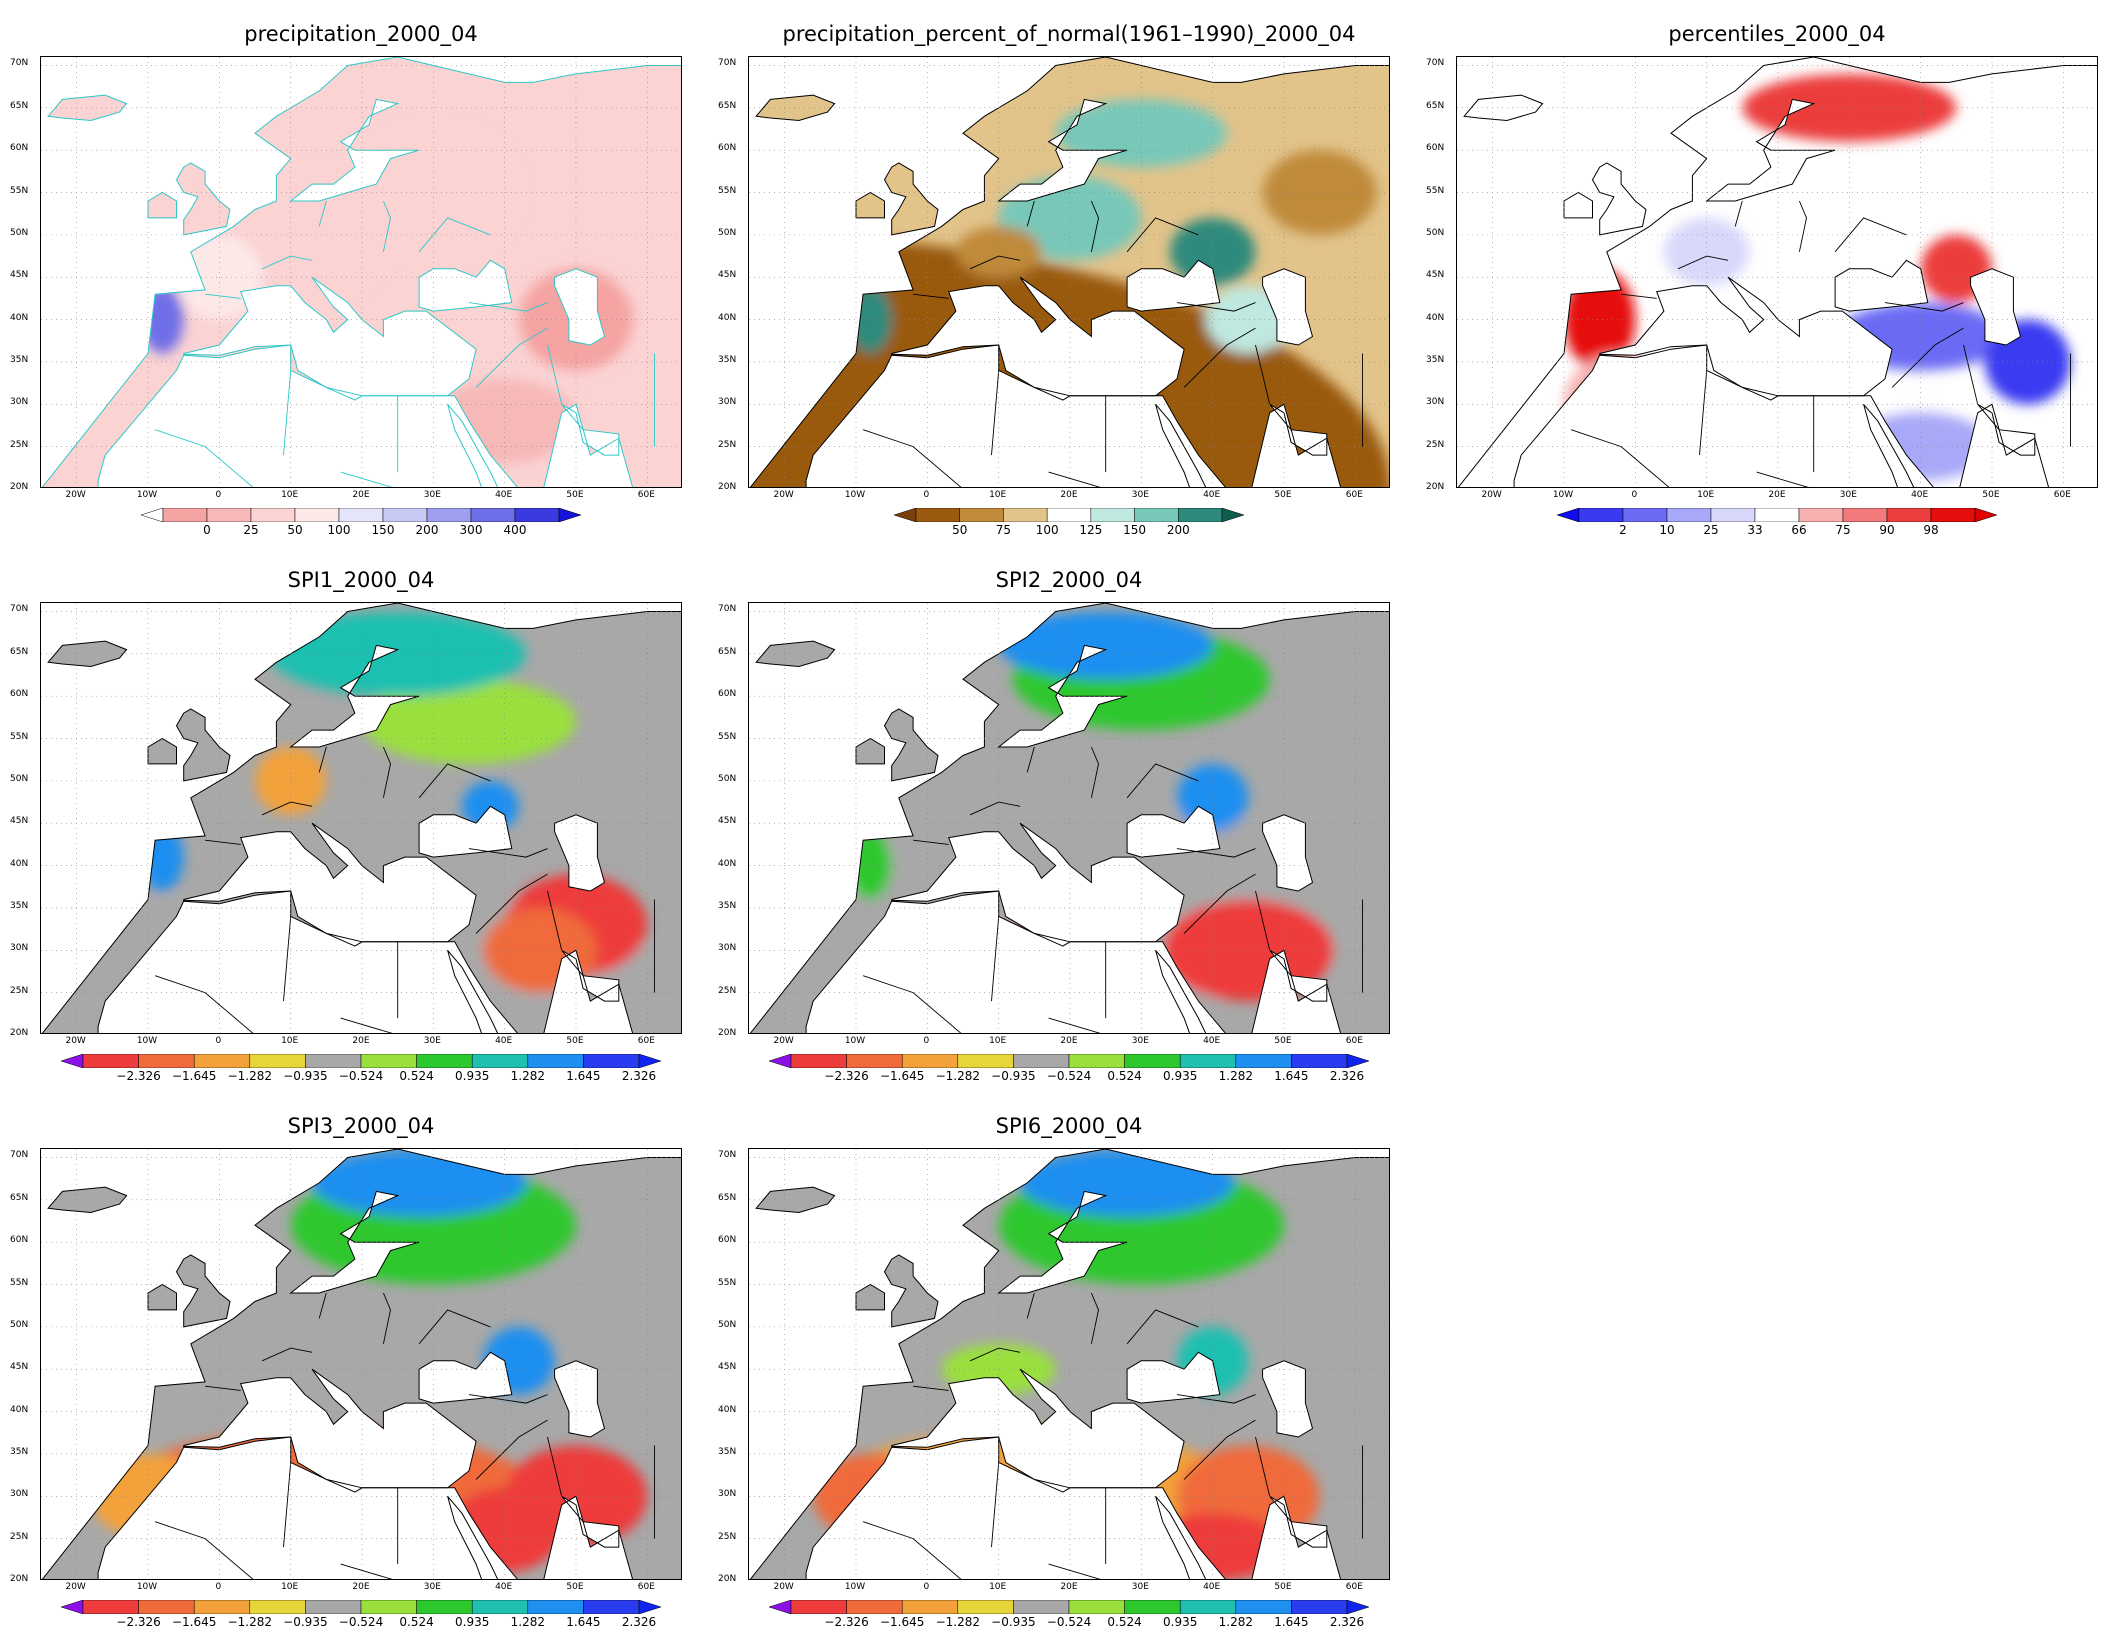 The height and width of the screenshot is (1652, 2106). Describe the element at coordinates (1212, 1587) in the screenshot. I see `lon-tick-label: 40E` at that location.